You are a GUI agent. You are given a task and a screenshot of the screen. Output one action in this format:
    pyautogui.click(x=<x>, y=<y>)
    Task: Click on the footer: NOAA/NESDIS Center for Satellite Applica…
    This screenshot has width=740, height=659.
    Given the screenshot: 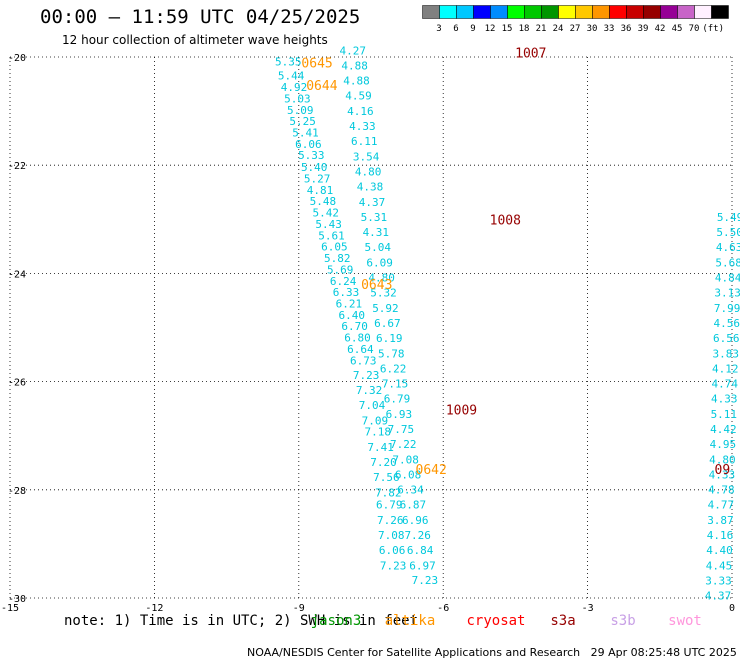 What is the action you would take?
    pyautogui.click(x=488, y=646)
    